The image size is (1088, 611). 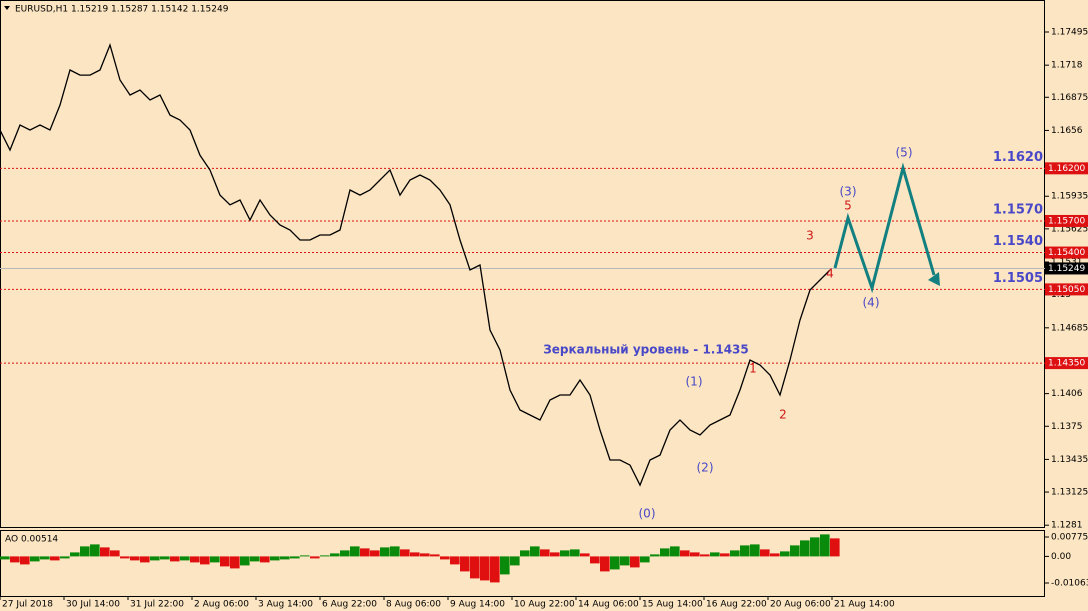 What do you see at coordinates (864, 605) in the screenshot?
I see `x-tick-label: 21 Aug 14:00` at bounding box center [864, 605].